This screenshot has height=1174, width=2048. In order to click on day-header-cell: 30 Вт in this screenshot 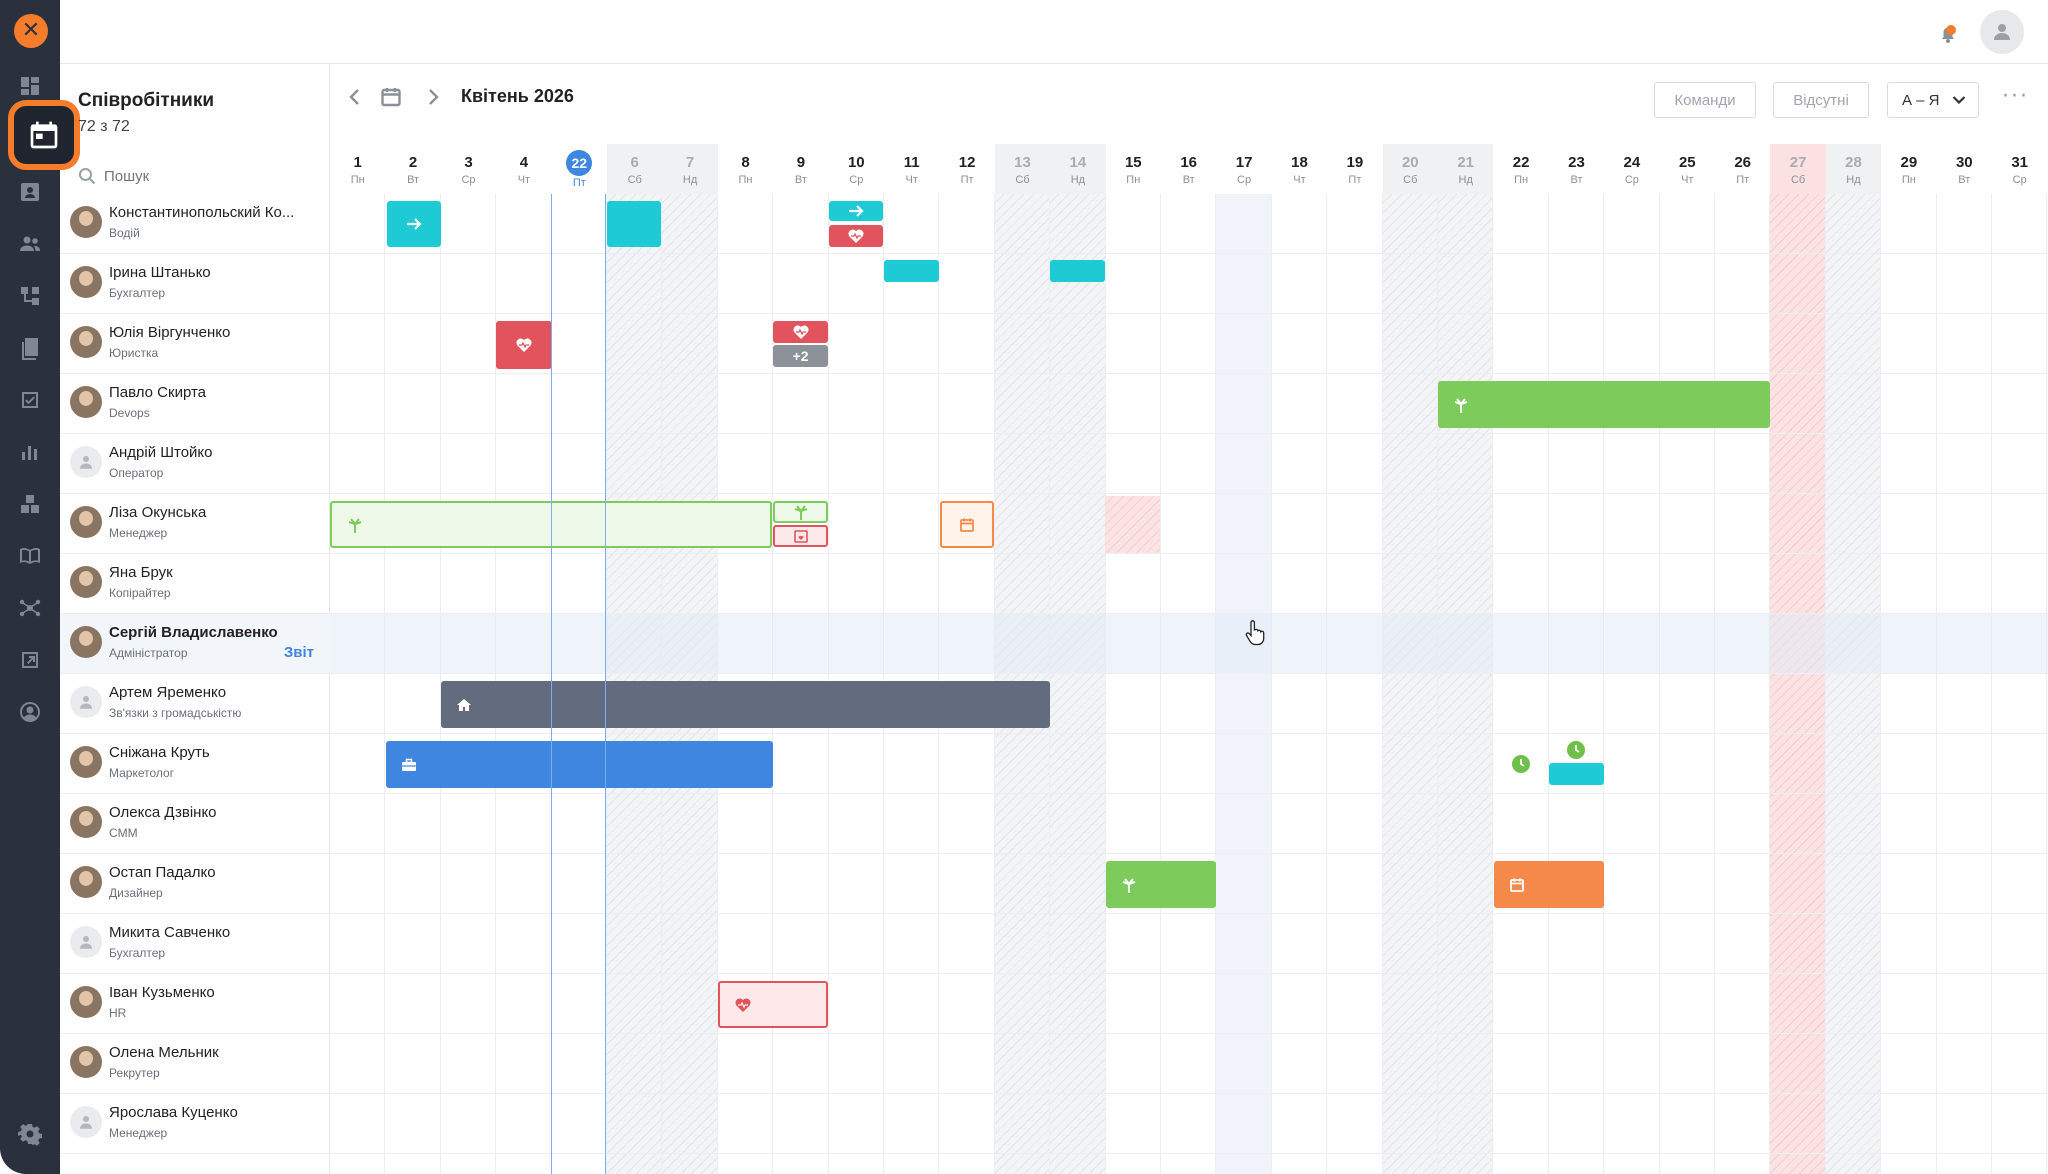, I will do `click(1964, 169)`.